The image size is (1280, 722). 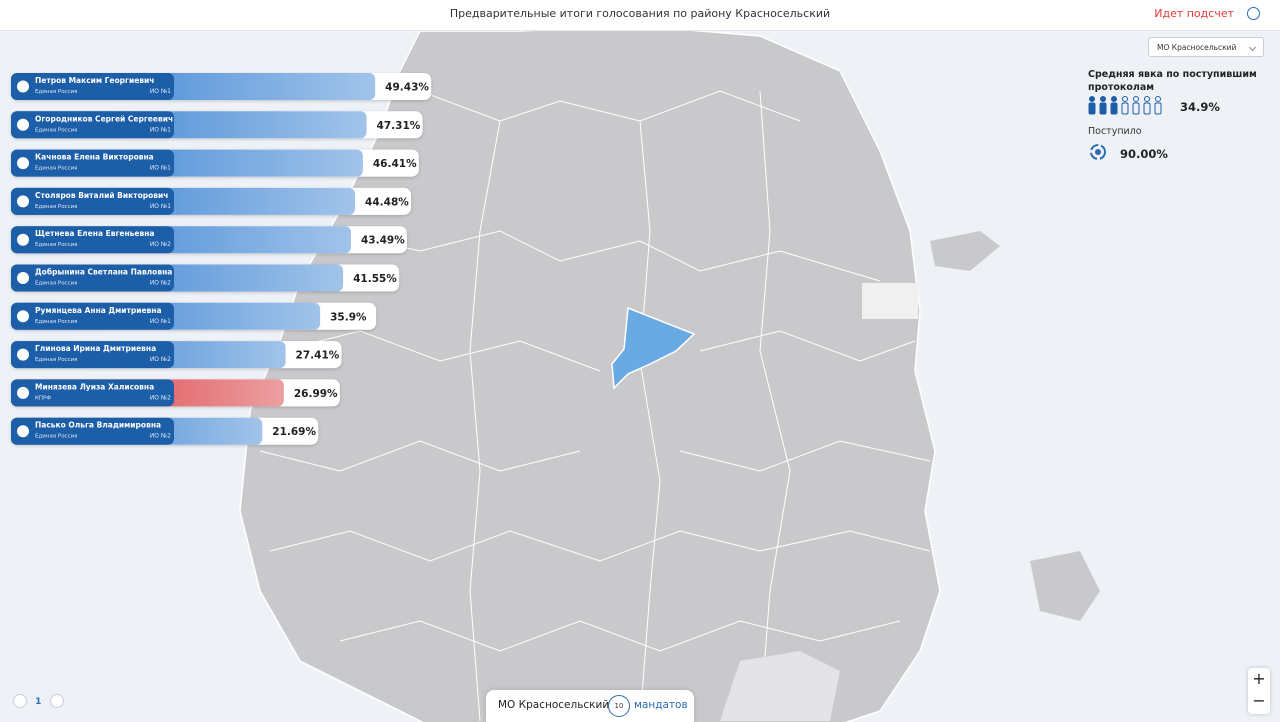 I want to click on candidate-name: Пасько Ольга Владимировна, so click(x=98, y=425).